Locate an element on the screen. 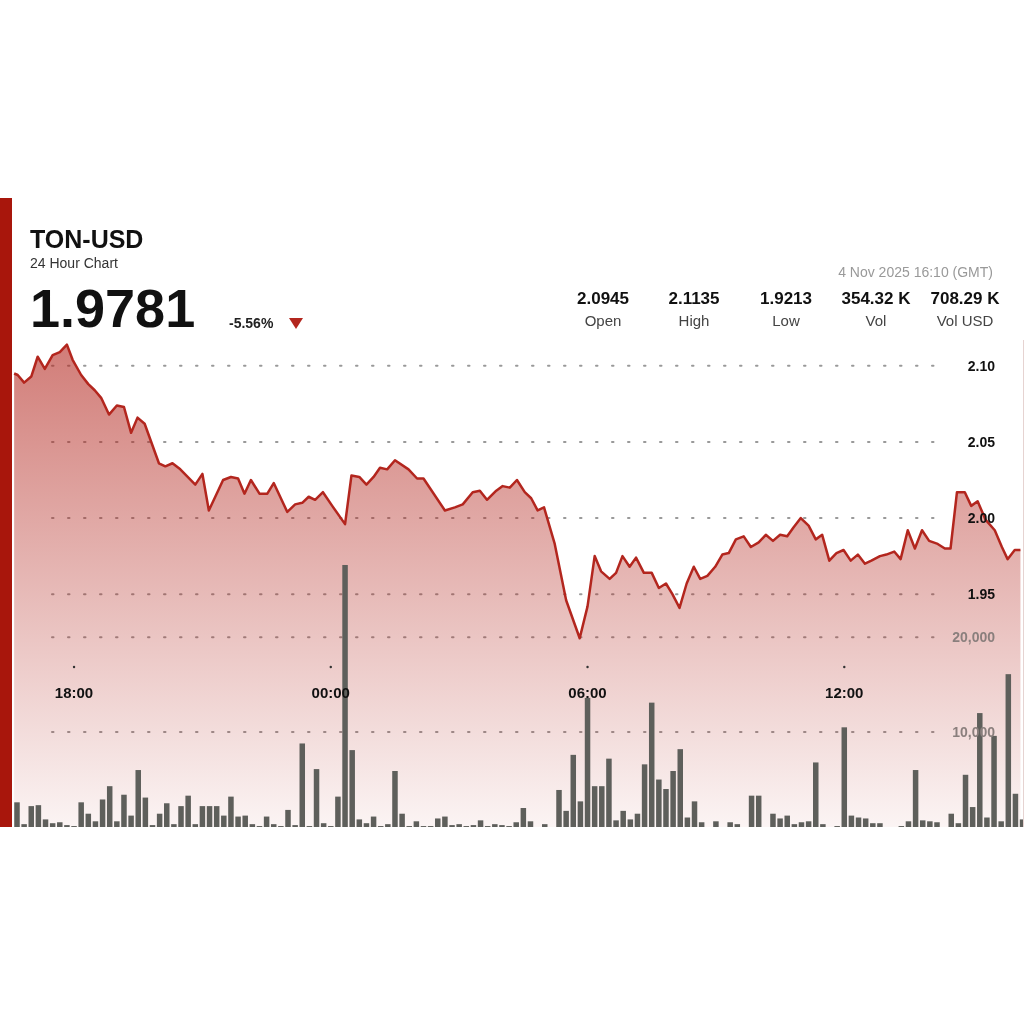 The width and height of the screenshot is (1024, 1024). chart-subtitle: 24 Hour Chart is located at coordinates (74, 263).